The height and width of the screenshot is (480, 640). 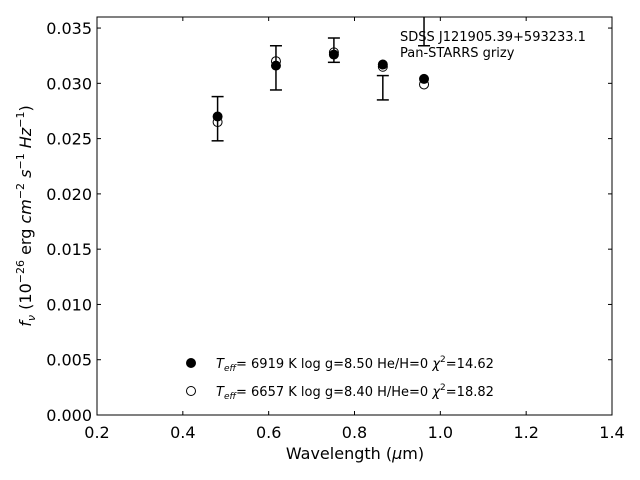 What do you see at coordinates (321, 87) in the screenshot?
I see `model-markers` at bounding box center [321, 87].